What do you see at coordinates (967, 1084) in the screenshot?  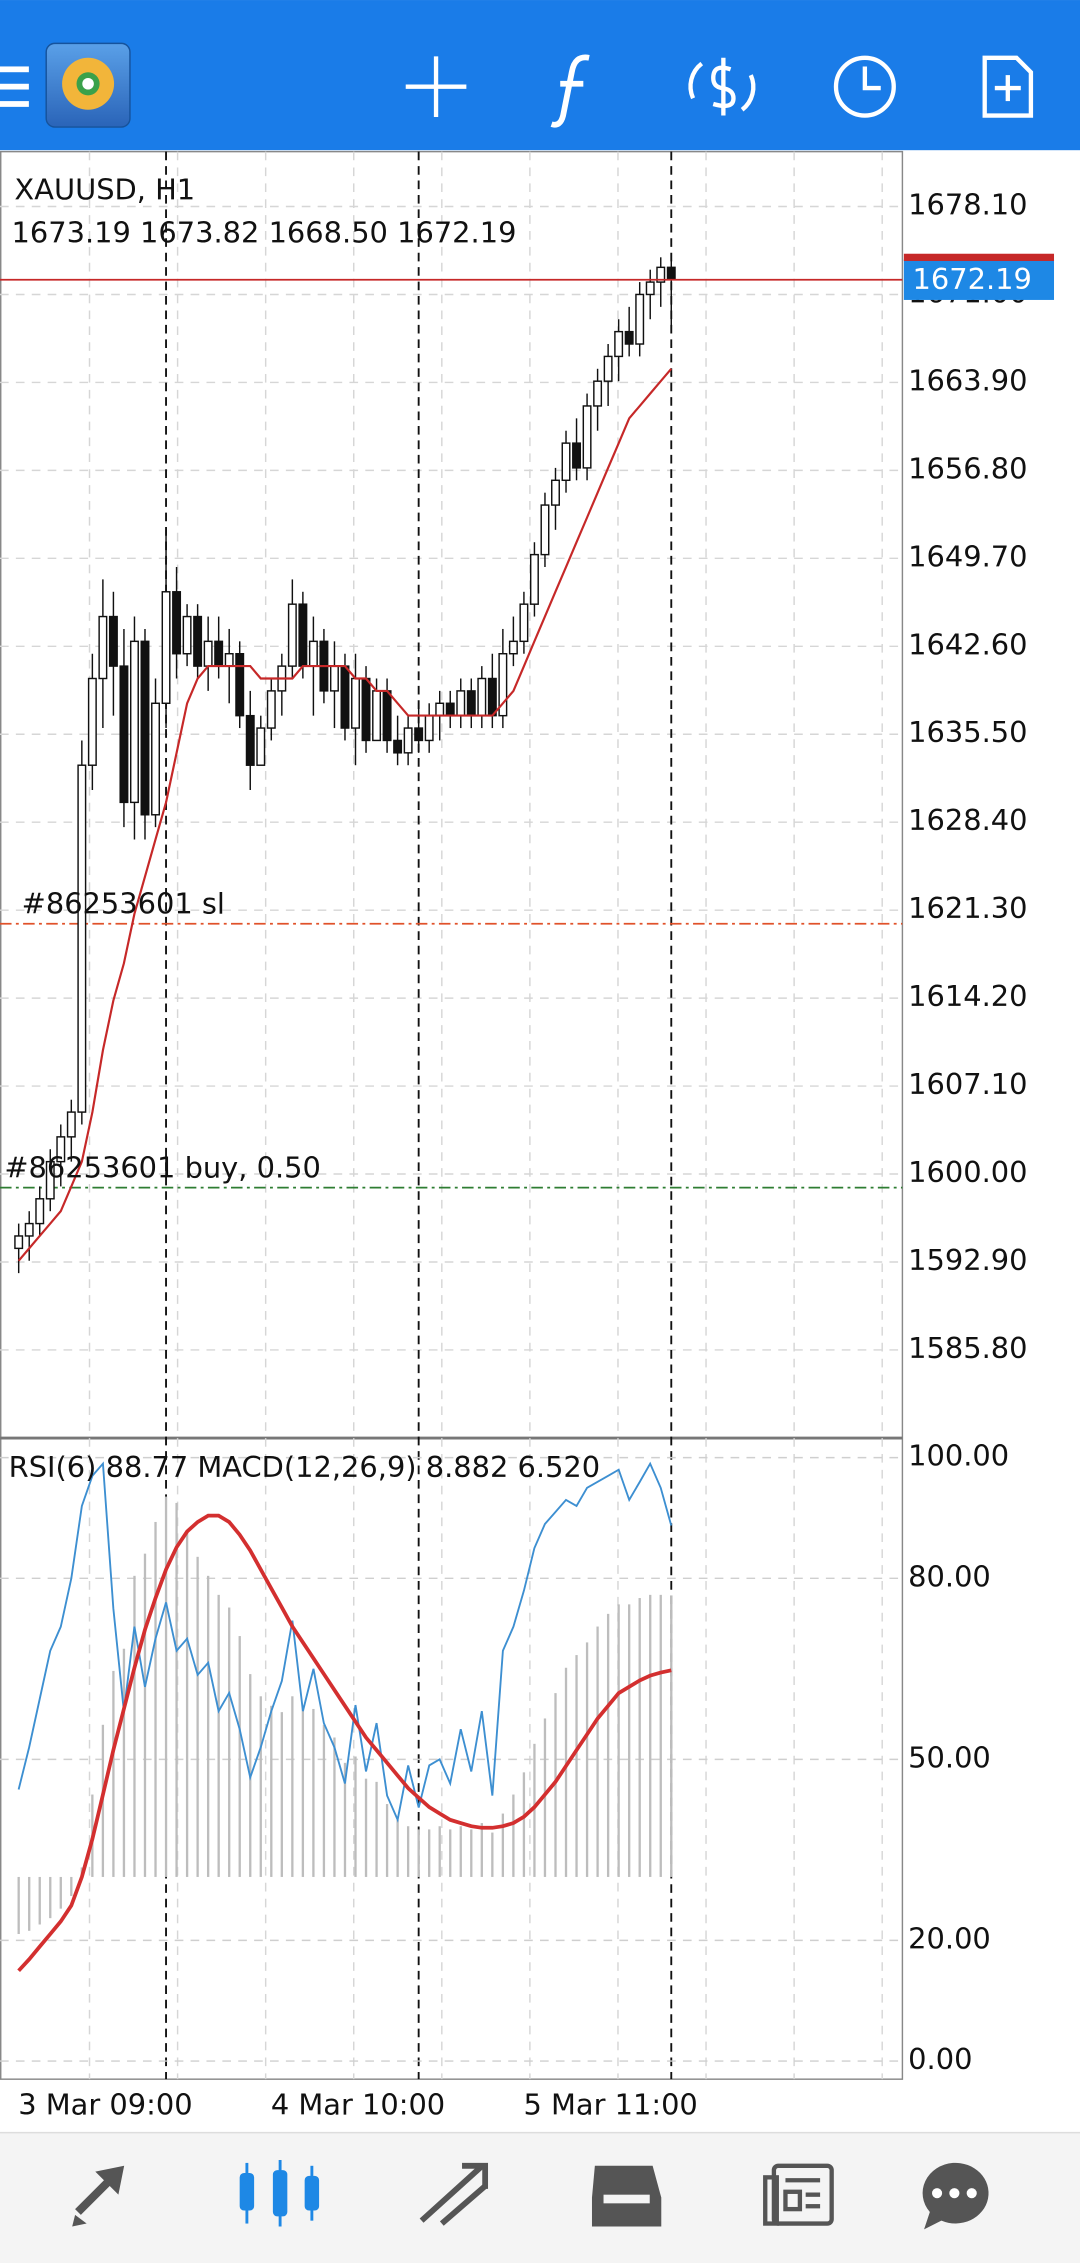 I see `y-tick-label: 1607.10` at bounding box center [967, 1084].